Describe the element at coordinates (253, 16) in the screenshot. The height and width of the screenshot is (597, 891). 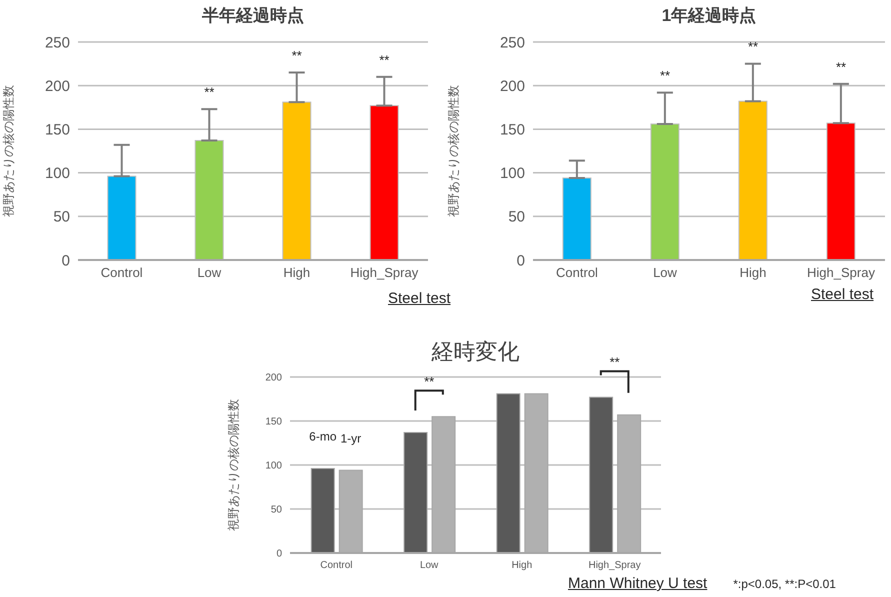
I see `chart-title: 半年経過時点` at that location.